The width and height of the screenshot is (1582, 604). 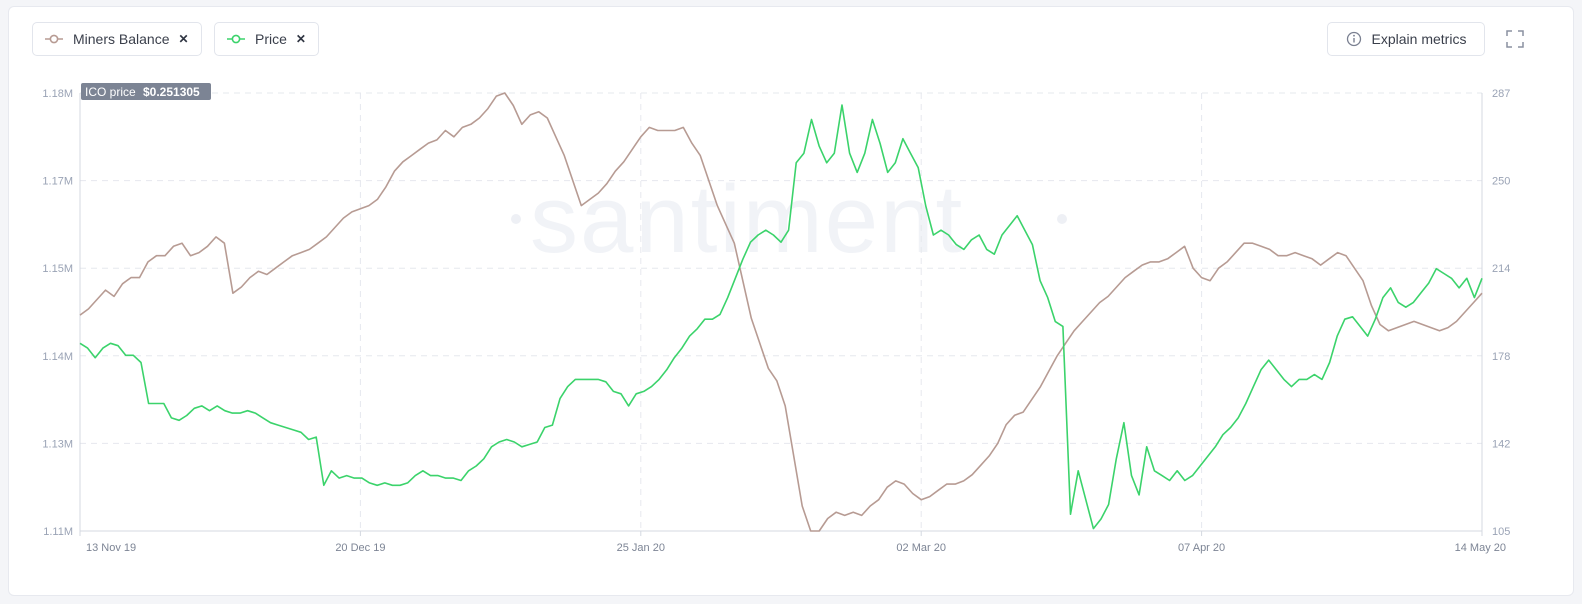 What do you see at coordinates (110, 92) in the screenshot?
I see `annotation-prefix: ICO price` at bounding box center [110, 92].